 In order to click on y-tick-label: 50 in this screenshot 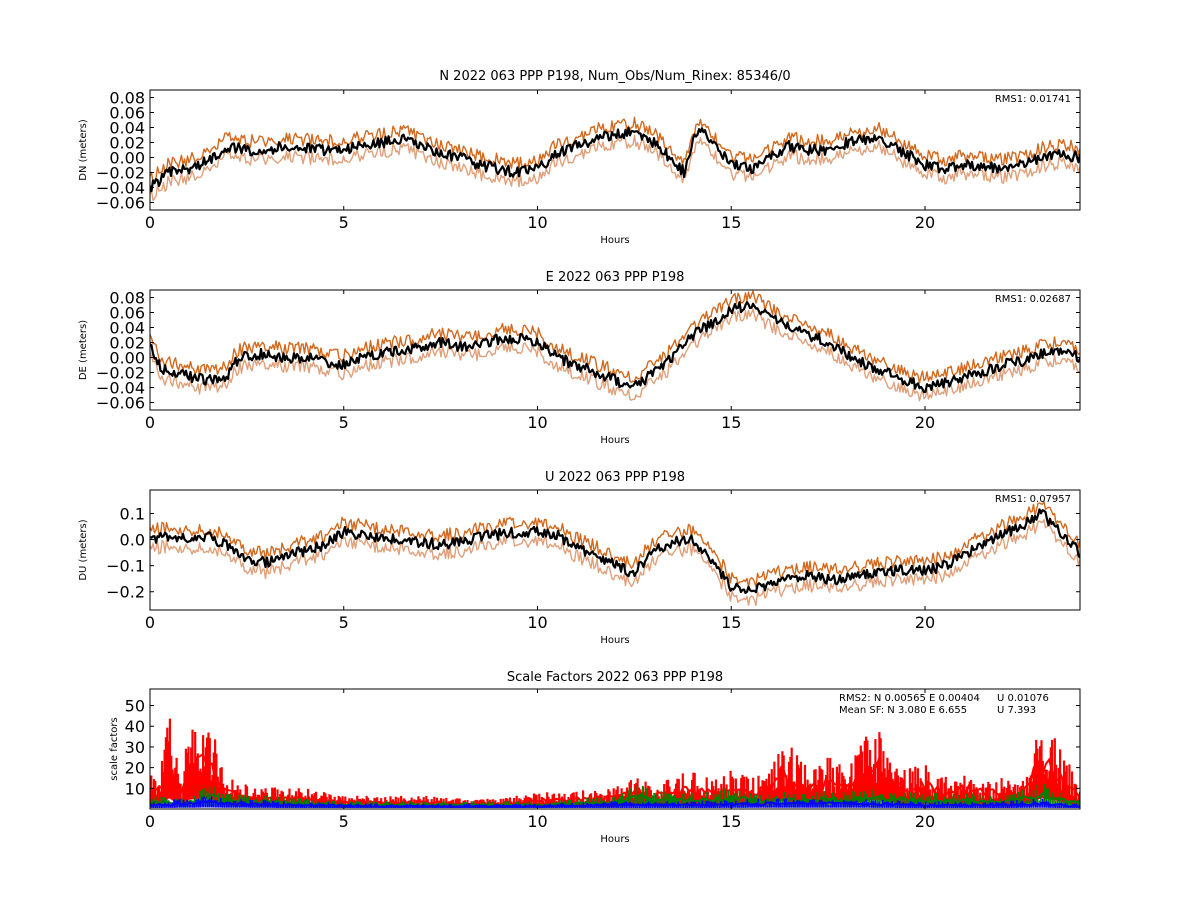, I will do `click(135, 706)`.